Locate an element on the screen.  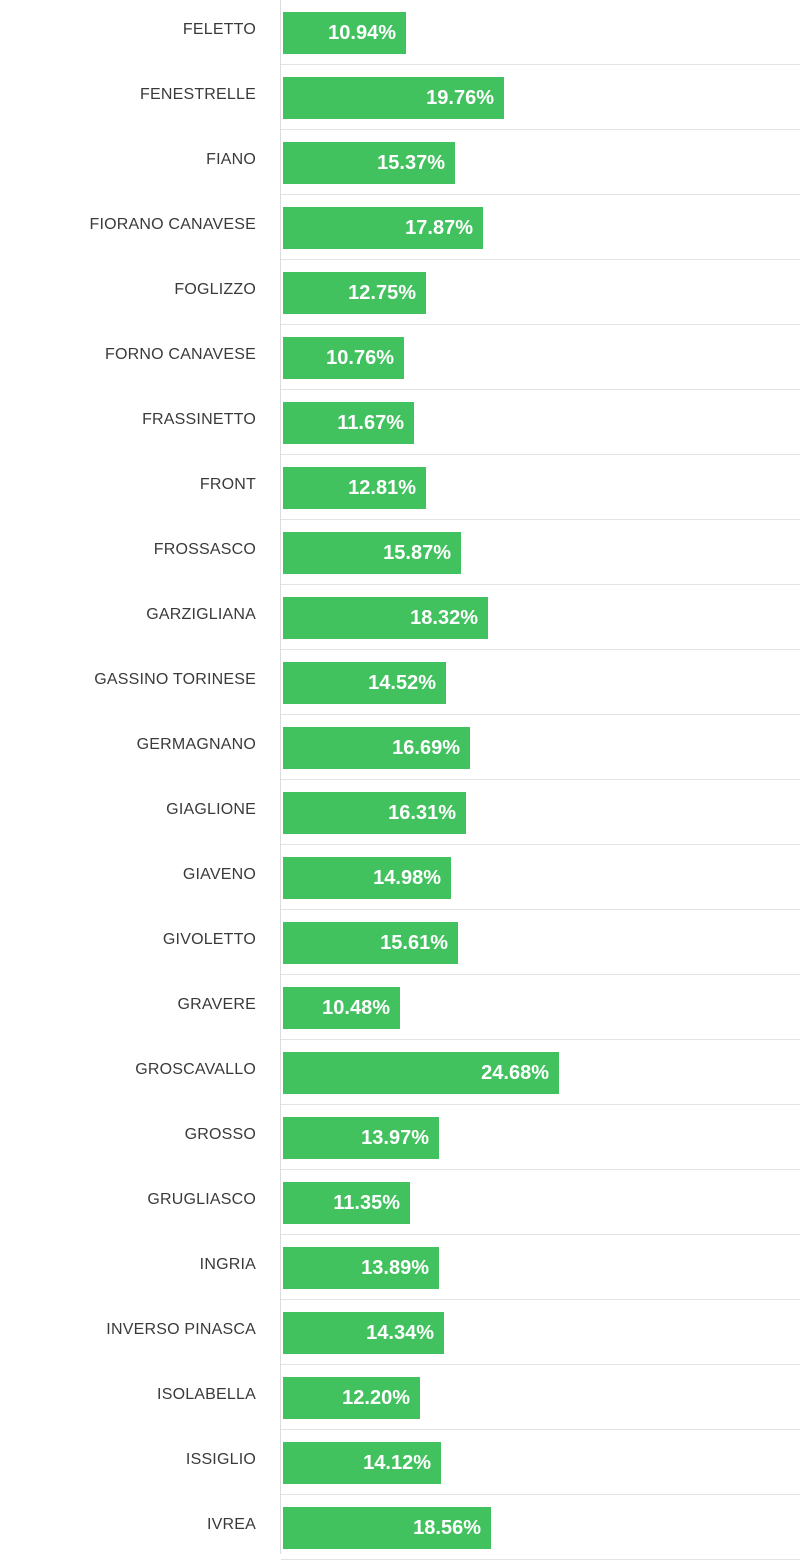
bar-value-label: 18.56% is located at coordinates (447, 1527).